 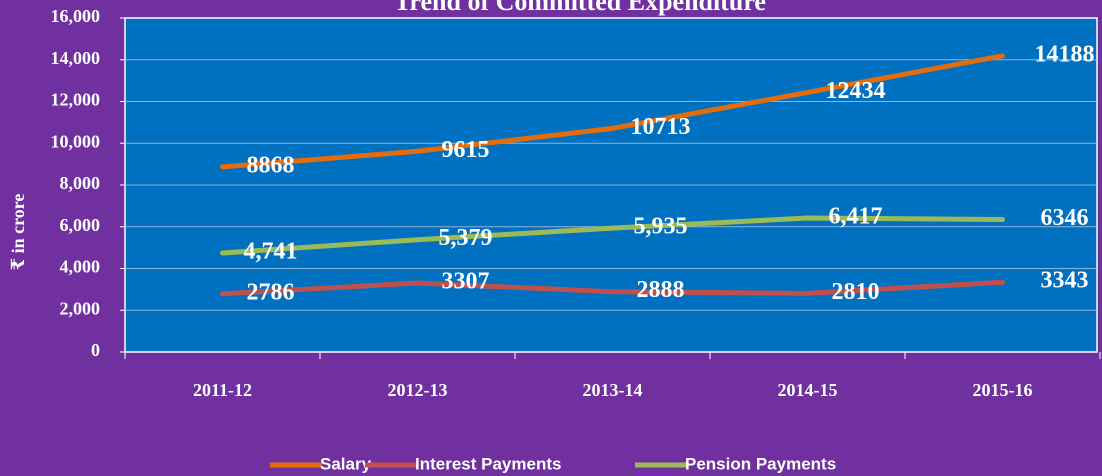 What do you see at coordinates (222, 390) in the screenshot?
I see `x-tick-label: 2011-12` at bounding box center [222, 390].